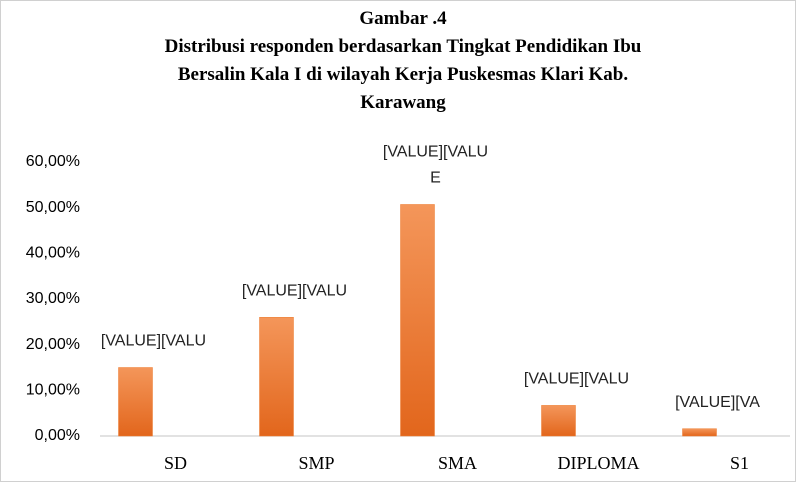  I want to click on y-tick-label: 20,00%, so click(53, 344).